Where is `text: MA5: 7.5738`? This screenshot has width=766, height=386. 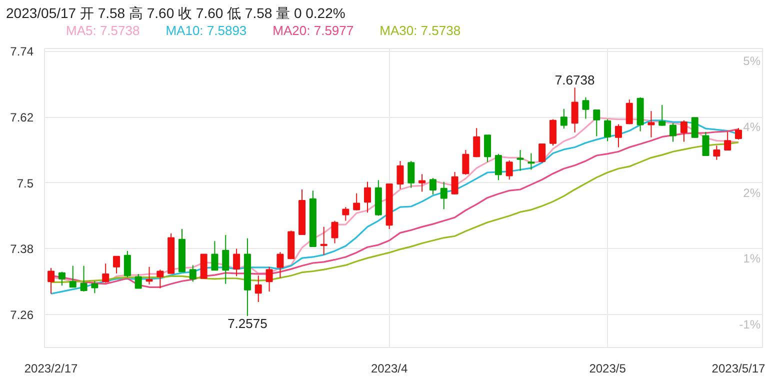
text: MA5: 7.5738 is located at coordinates (103, 30).